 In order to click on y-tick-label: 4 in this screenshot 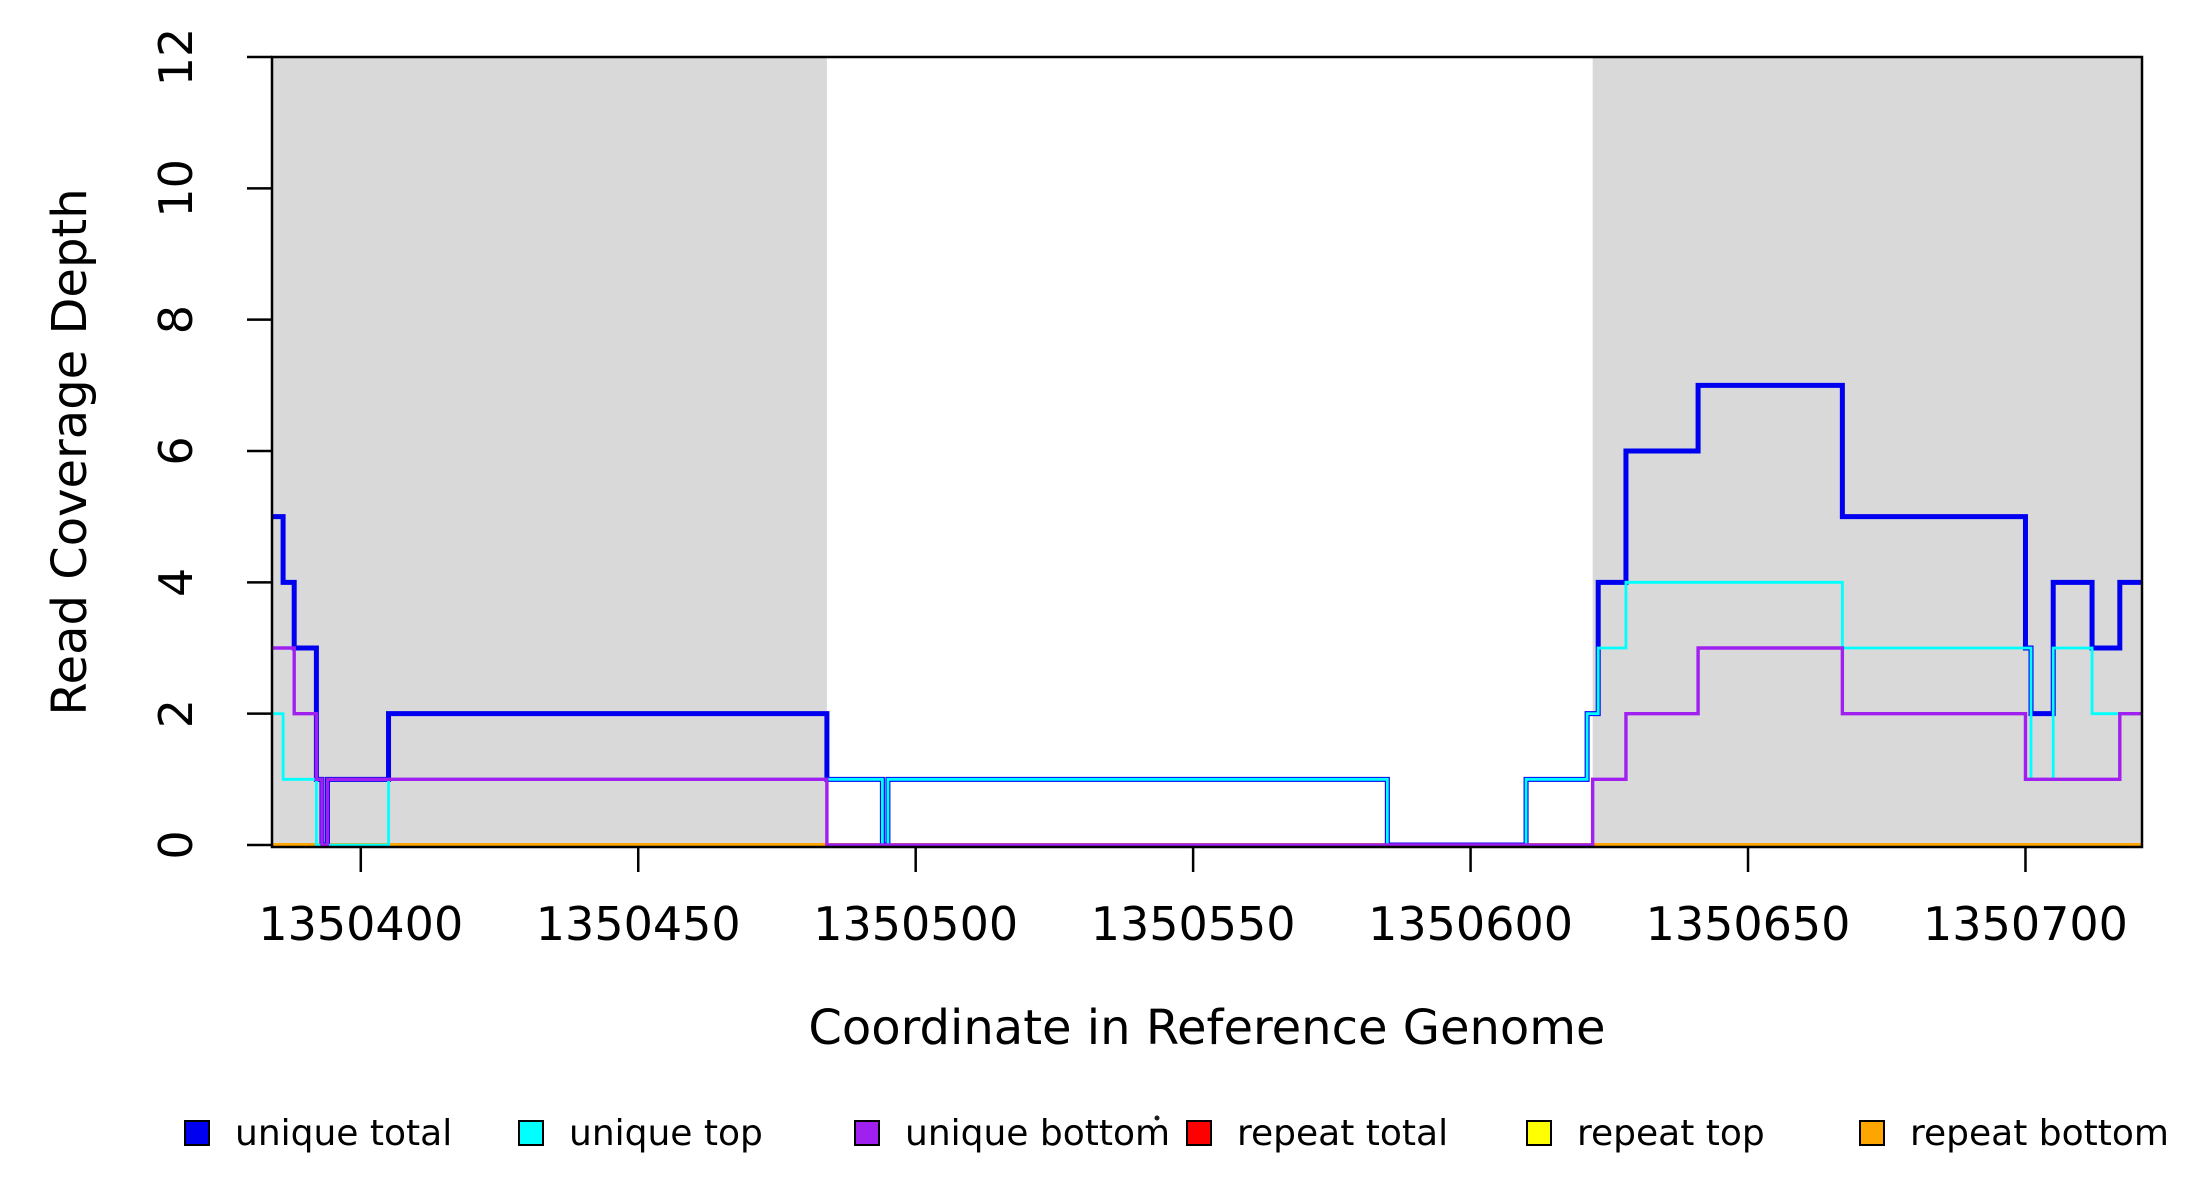, I will do `click(176, 582)`.